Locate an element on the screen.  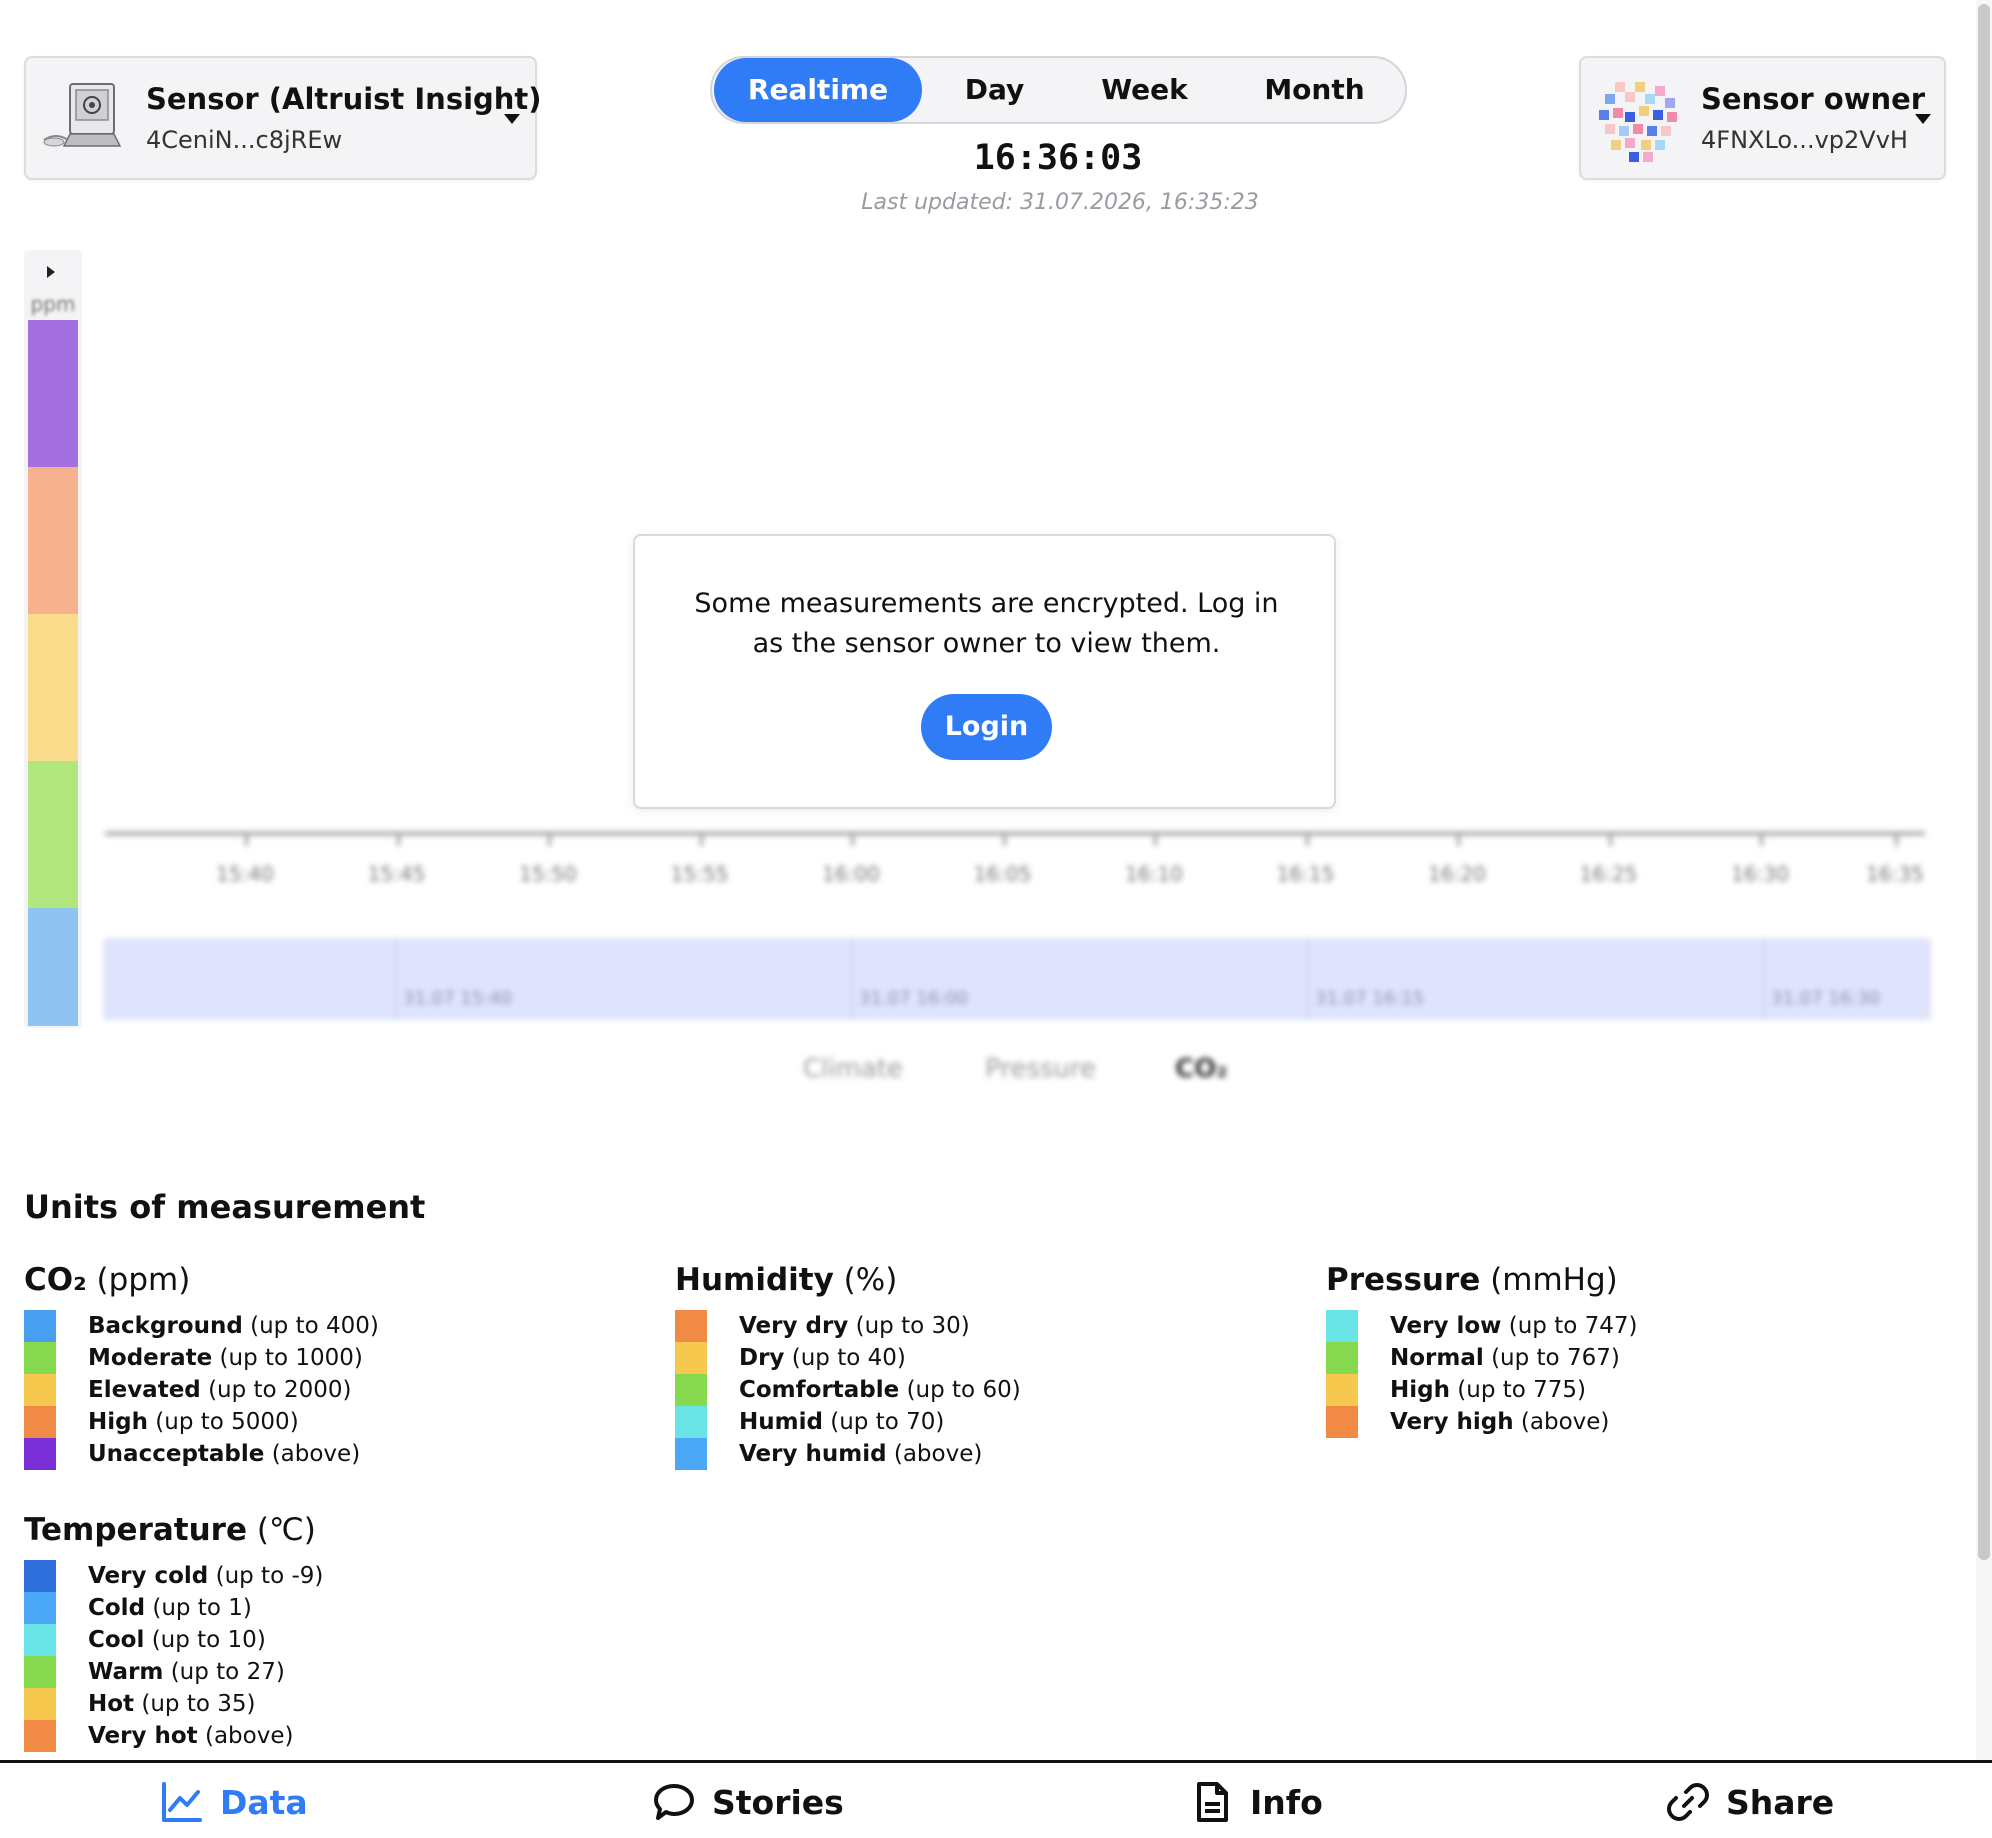
chart-tab-climate: Climate is located at coordinates (853, 1069).